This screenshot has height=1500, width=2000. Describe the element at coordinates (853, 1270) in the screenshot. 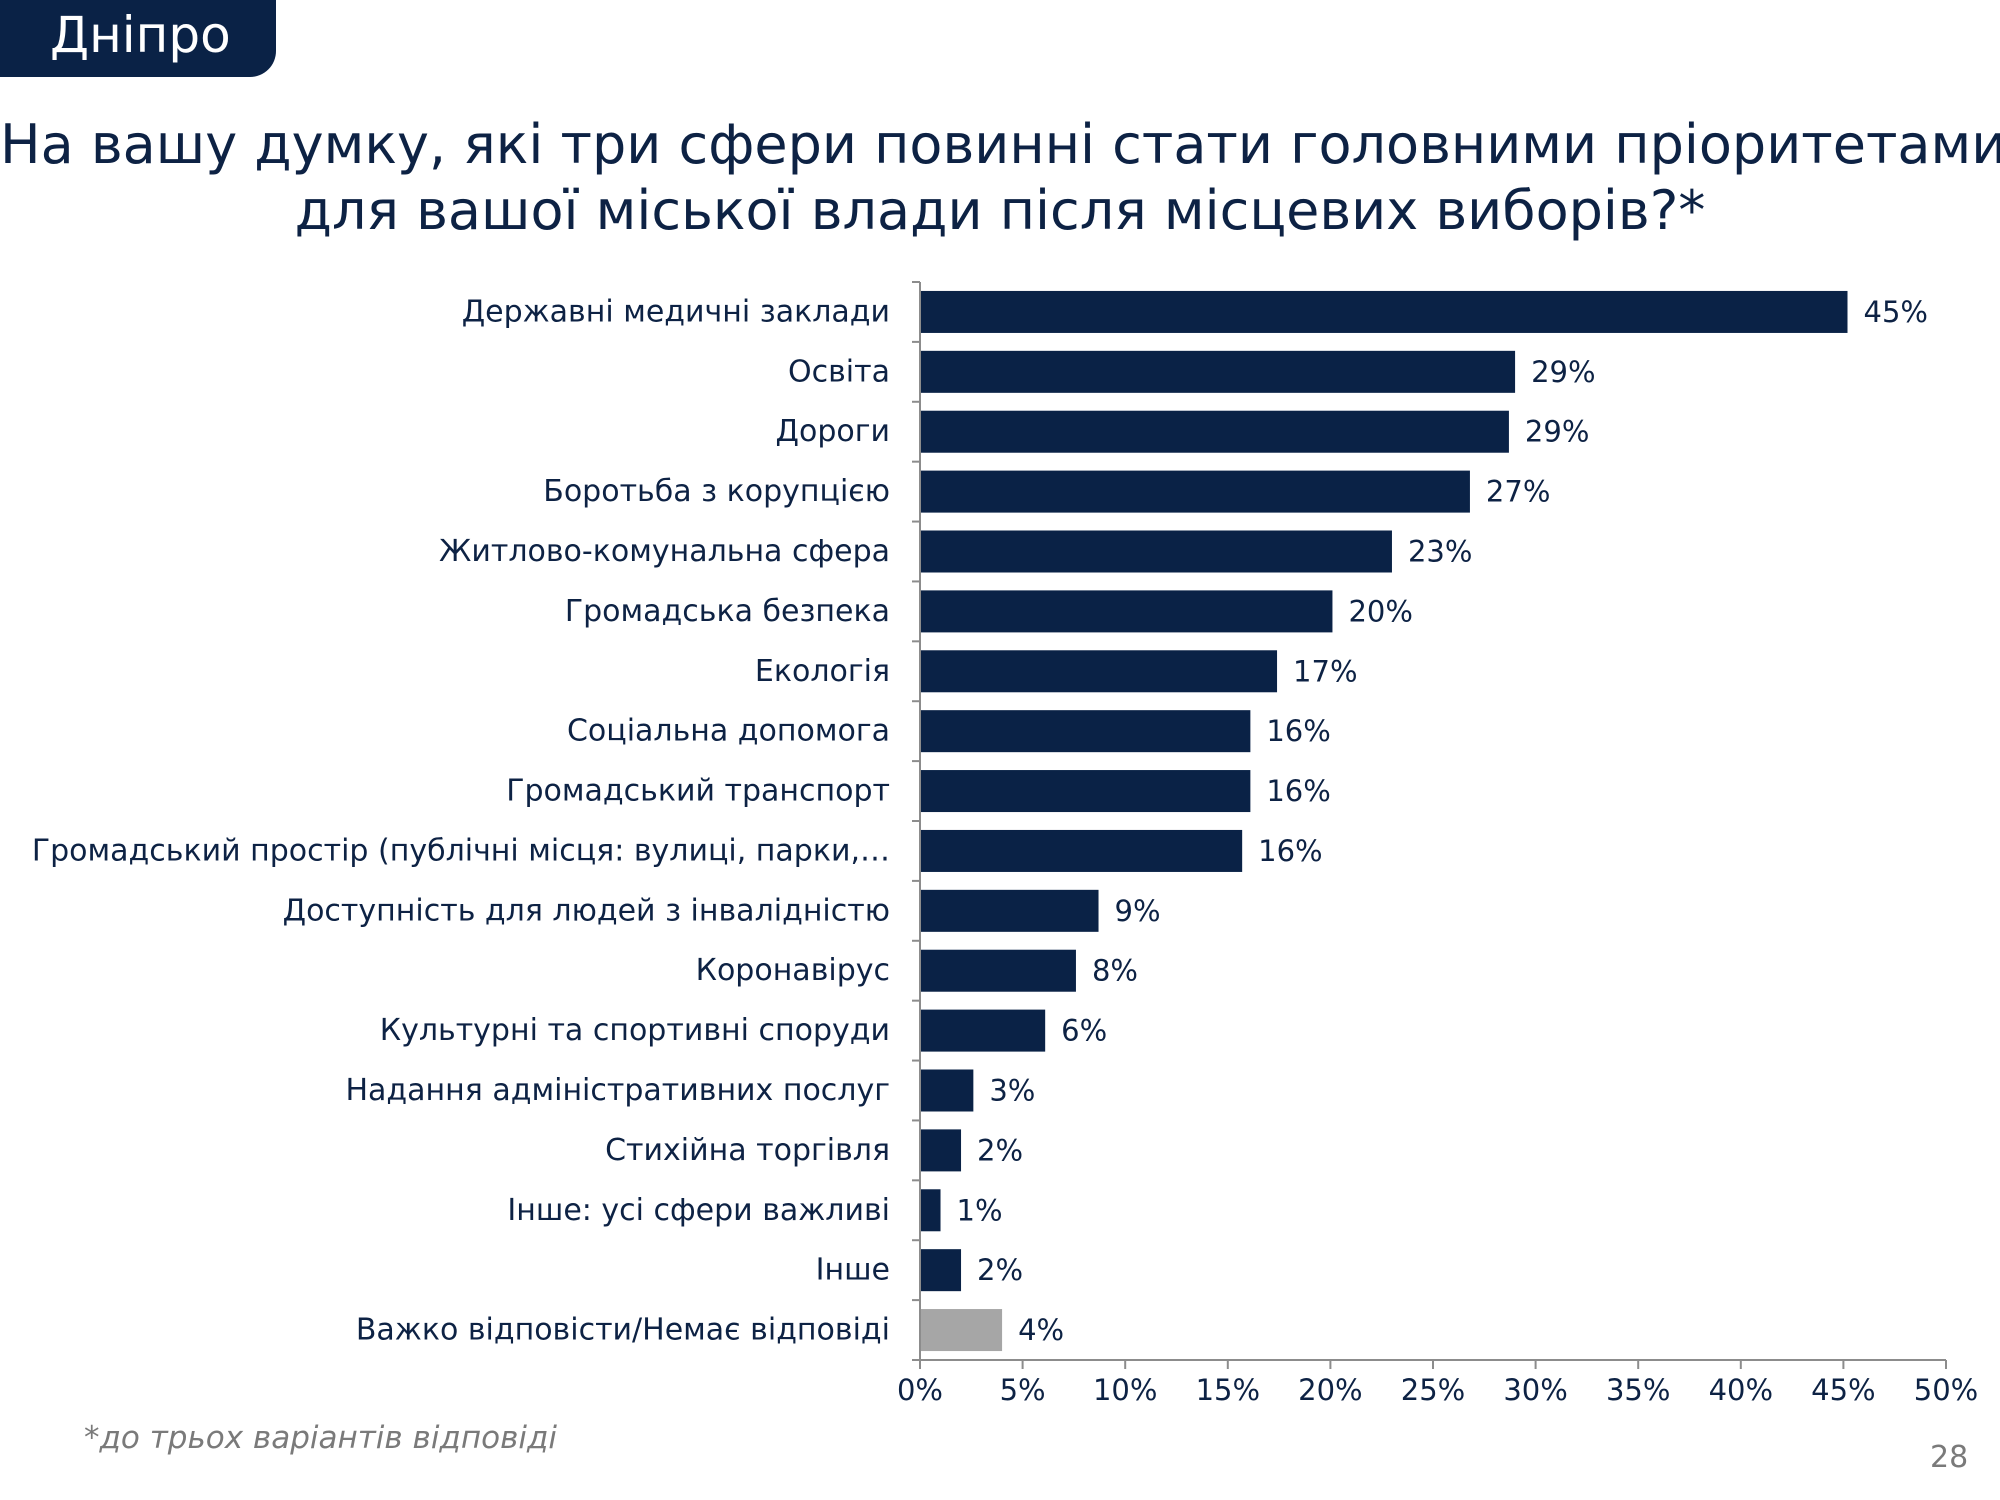

I see `category-label: Інше` at that location.